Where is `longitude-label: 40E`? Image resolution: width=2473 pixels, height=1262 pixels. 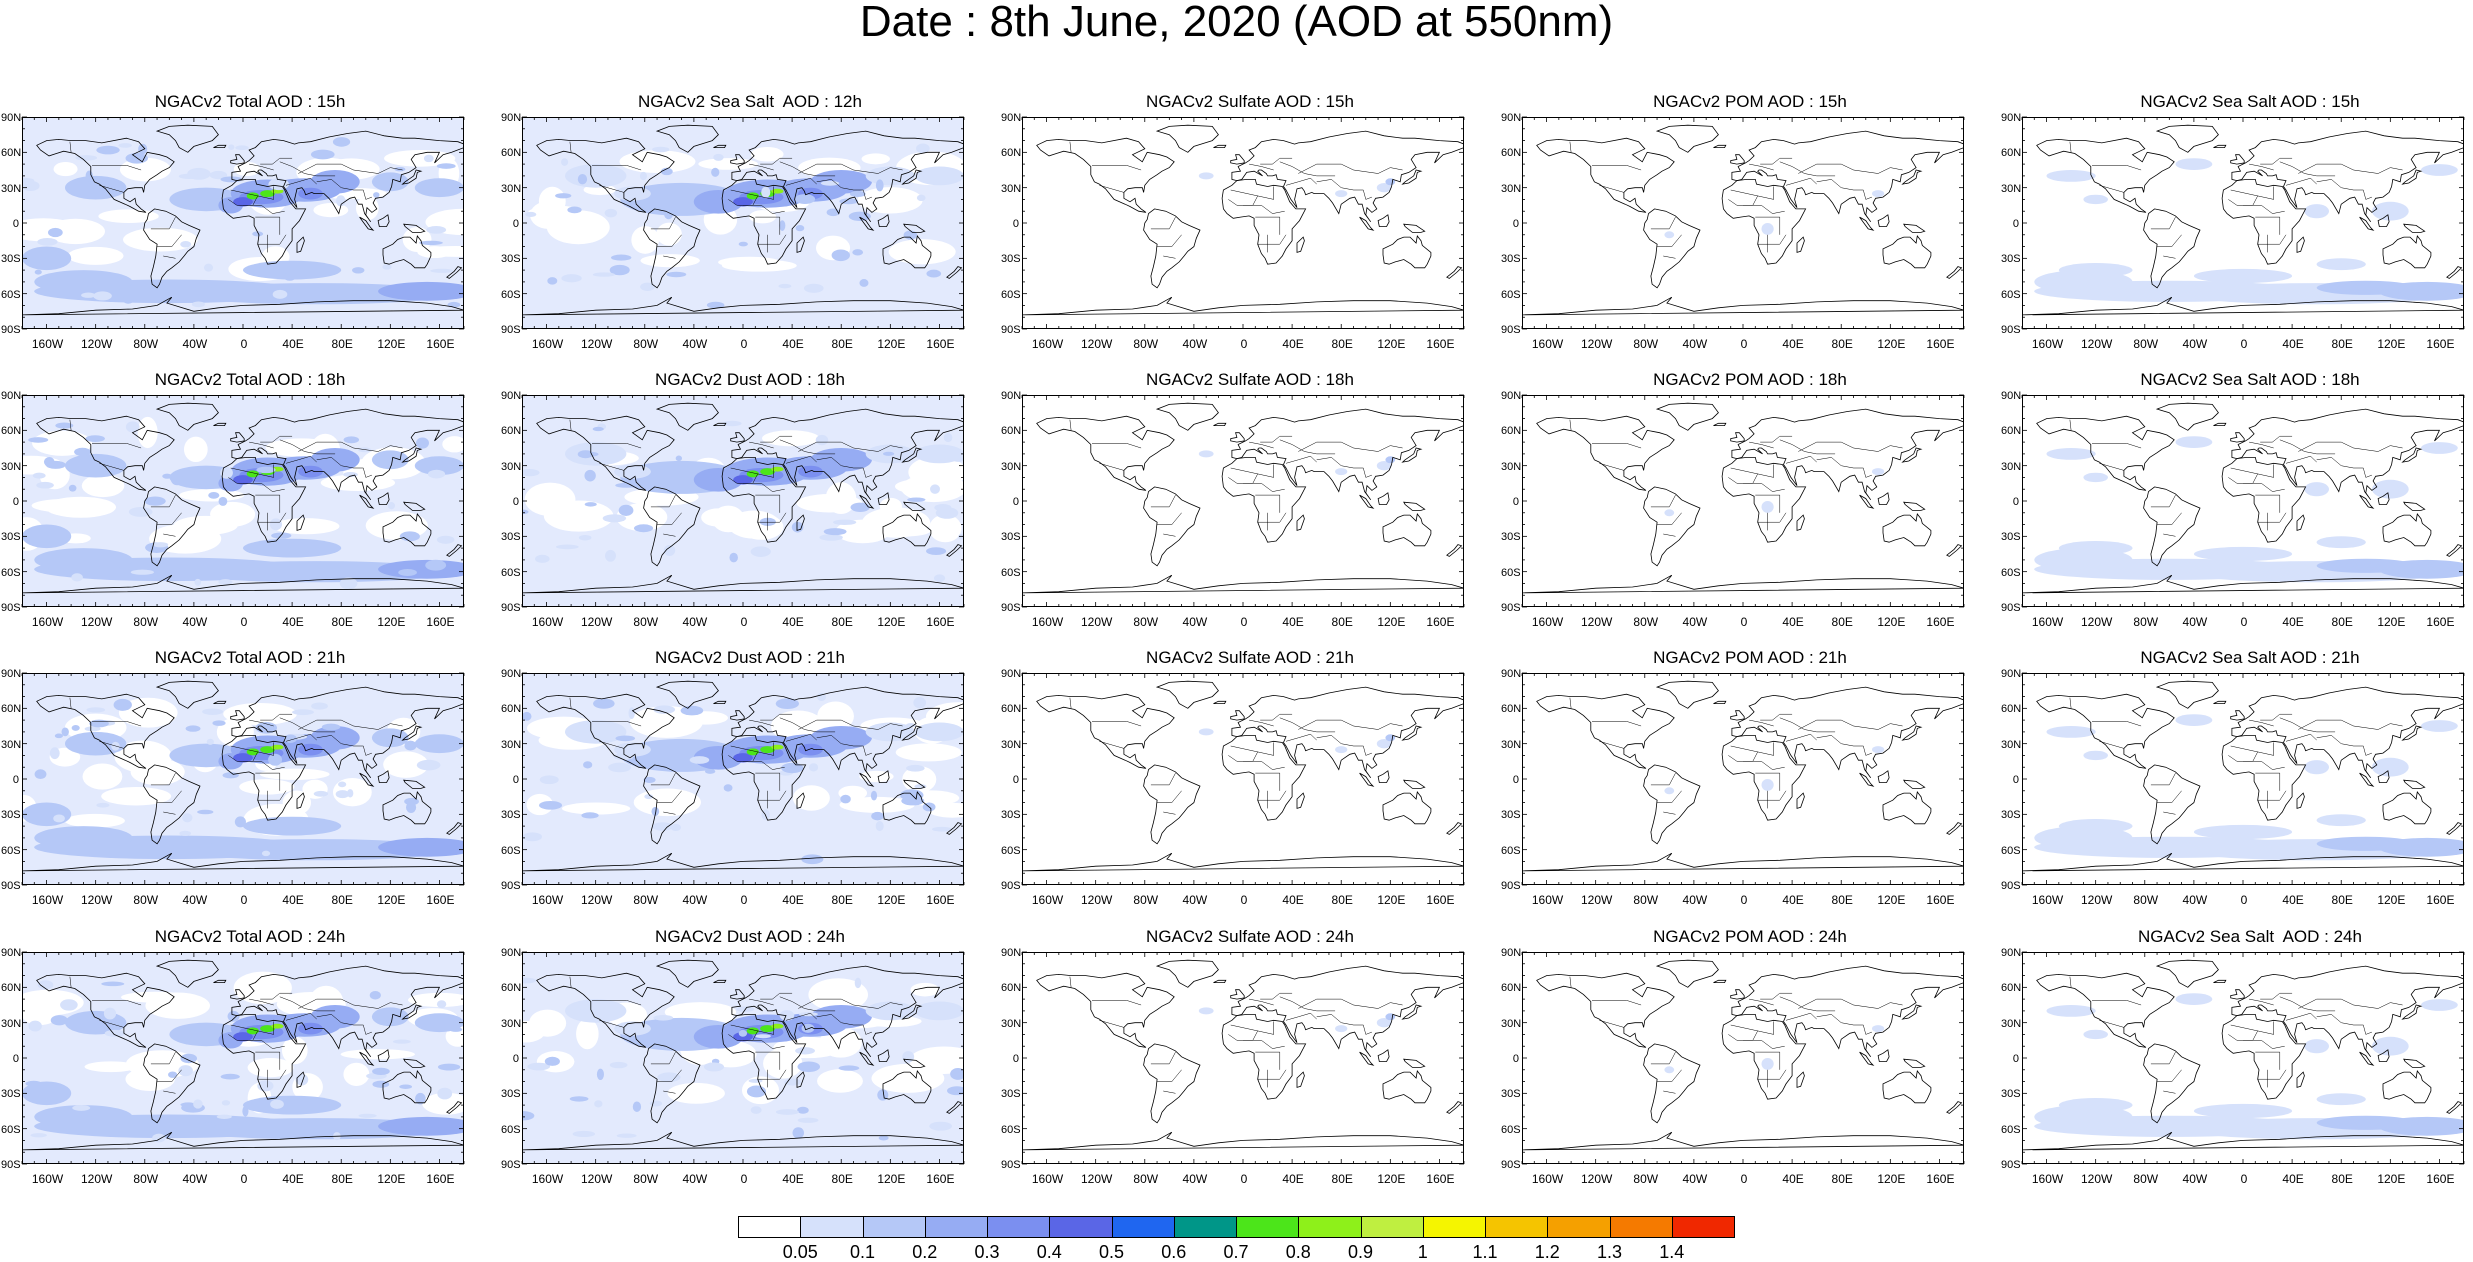 longitude-label: 40E is located at coordinates (1793, 1179).